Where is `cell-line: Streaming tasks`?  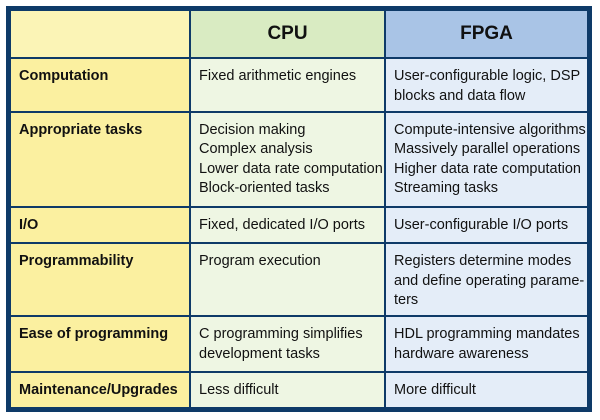
cell-line: Streaming tasks is located at coordinates (446, 188).